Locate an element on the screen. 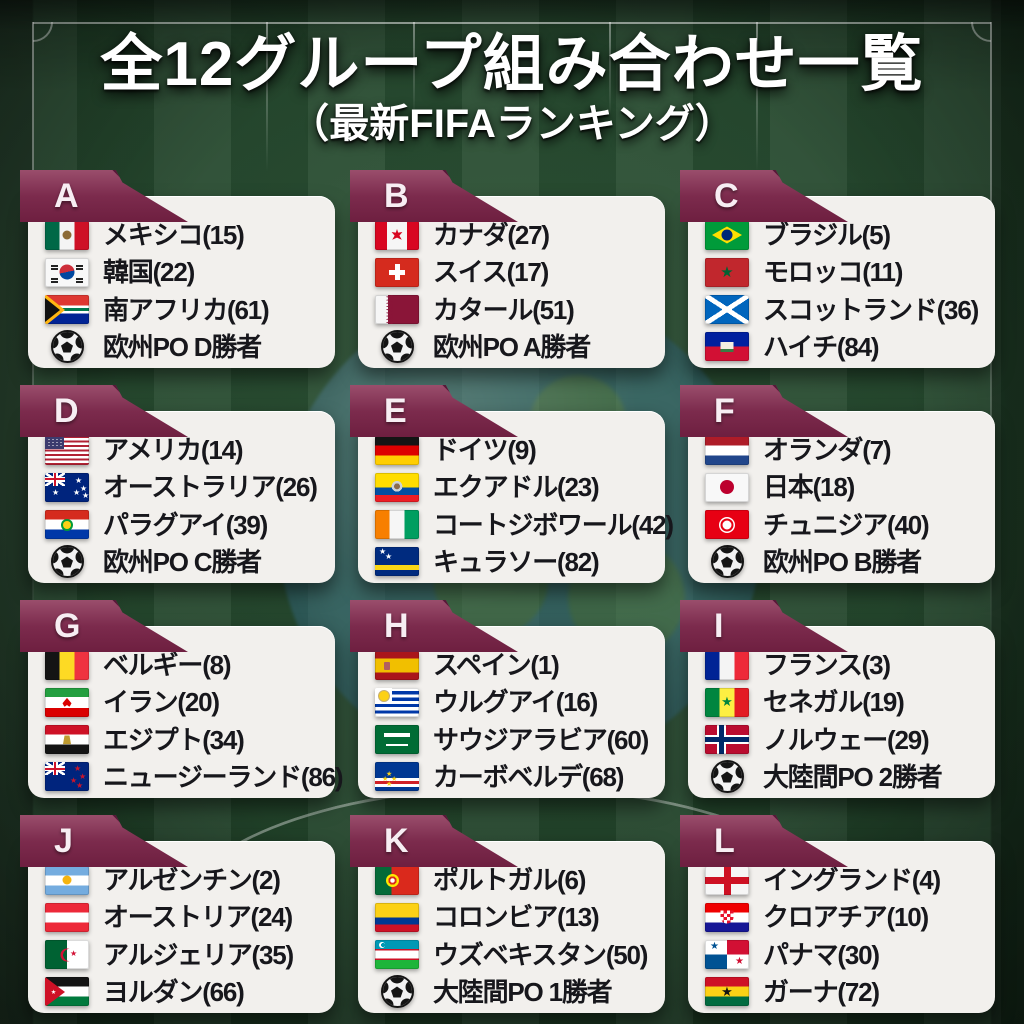  australia-flag-icon is located at coordinates (67, 487).